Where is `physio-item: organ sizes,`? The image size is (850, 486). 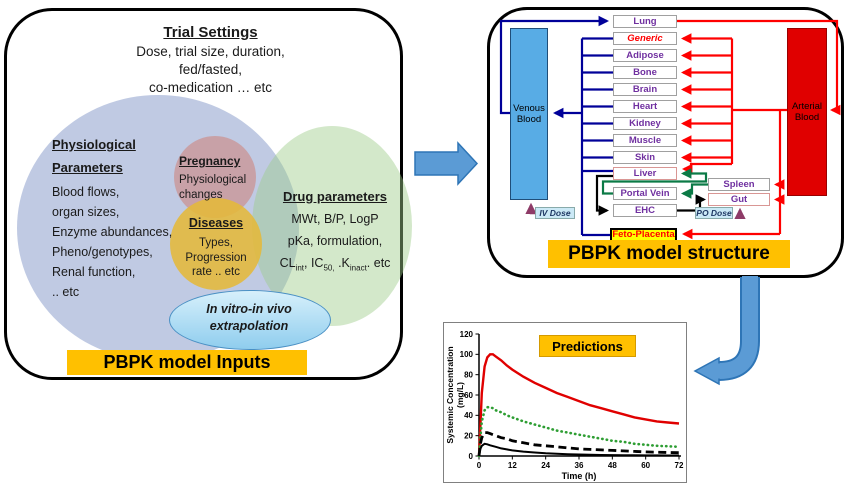 physio-item: organ sizes, is located at coordinates (86, 212).